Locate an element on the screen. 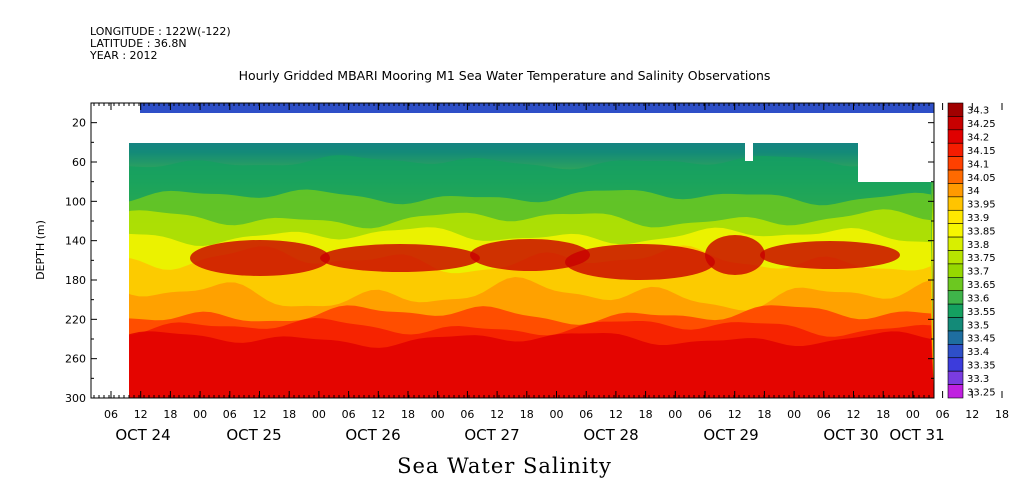 The height and width of the screenshot is (504, 1009). x-day-label: OCT 25 is located at coordinates (253, 435).